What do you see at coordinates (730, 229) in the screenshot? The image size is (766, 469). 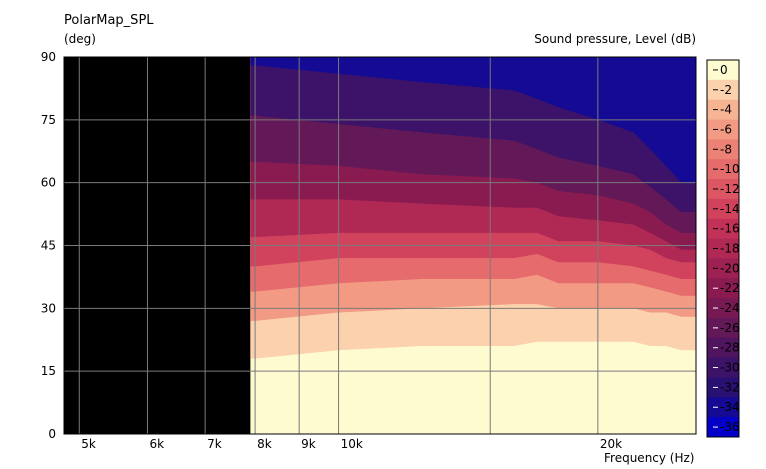 I see `colorbar-label: -16` at bounding box center [730, 229].